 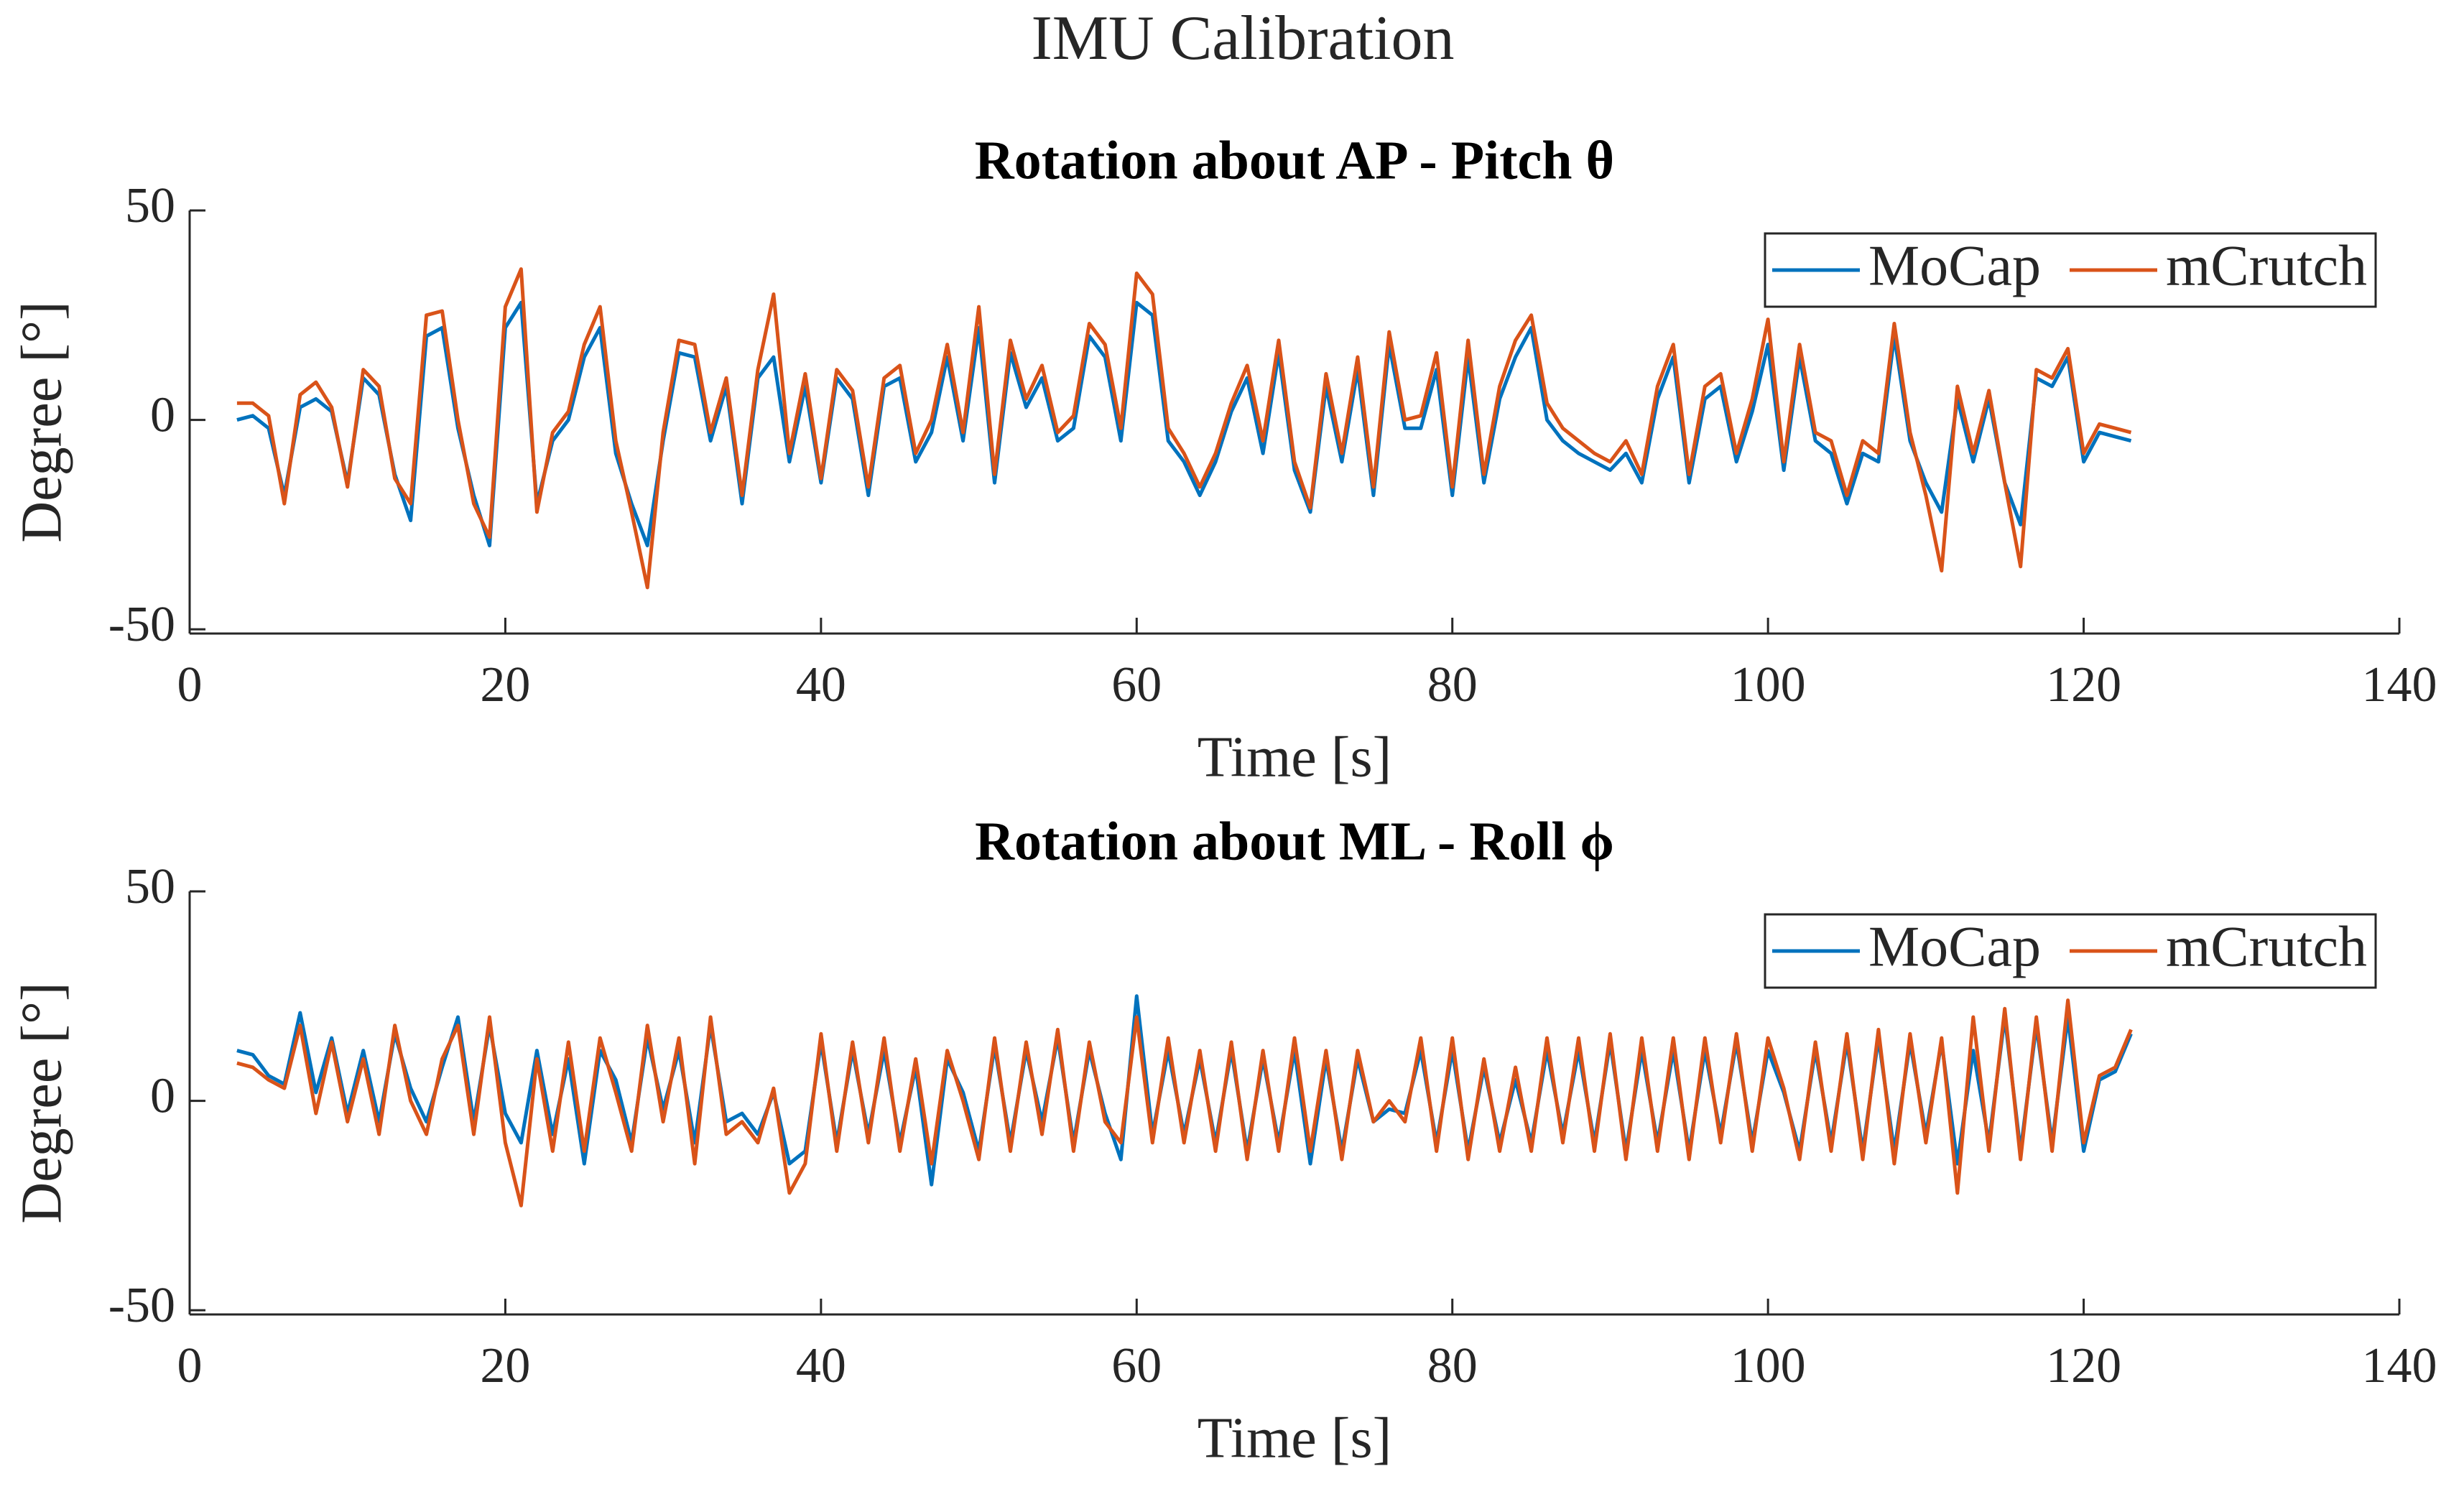 I want to click on subplot-title: Rotation about AP - Pitch θ, so click(x=1294, y=160).